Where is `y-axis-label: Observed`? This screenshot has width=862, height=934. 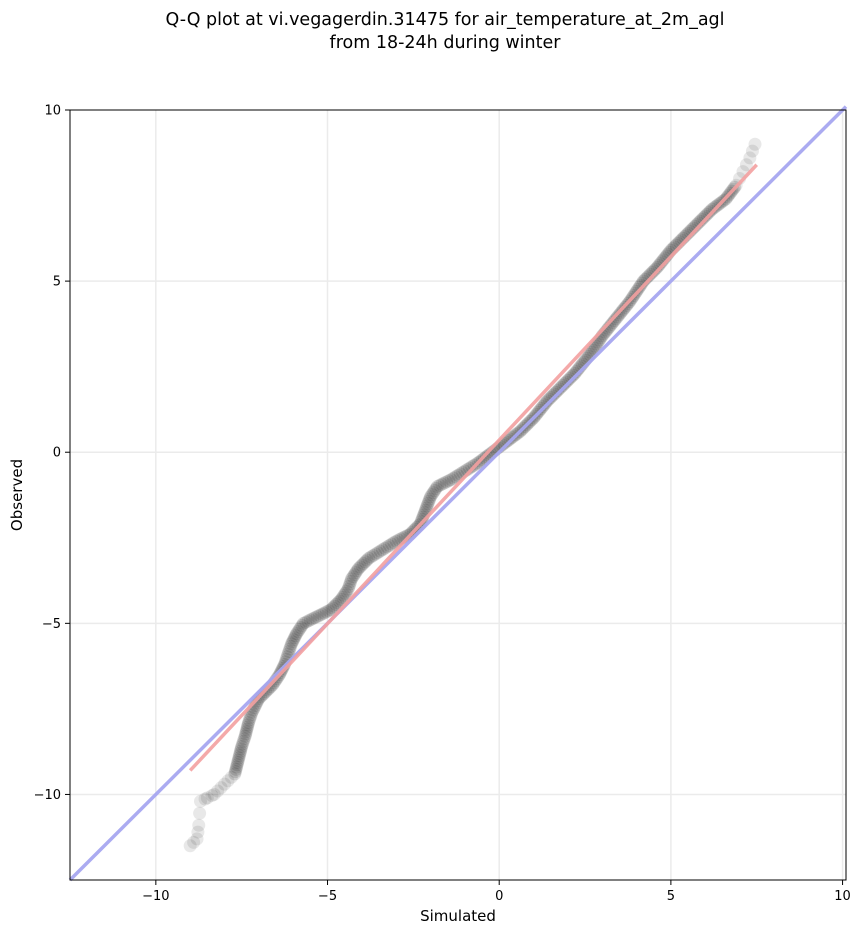
y-axis-label: Observed is located at coordinates (17, 495).